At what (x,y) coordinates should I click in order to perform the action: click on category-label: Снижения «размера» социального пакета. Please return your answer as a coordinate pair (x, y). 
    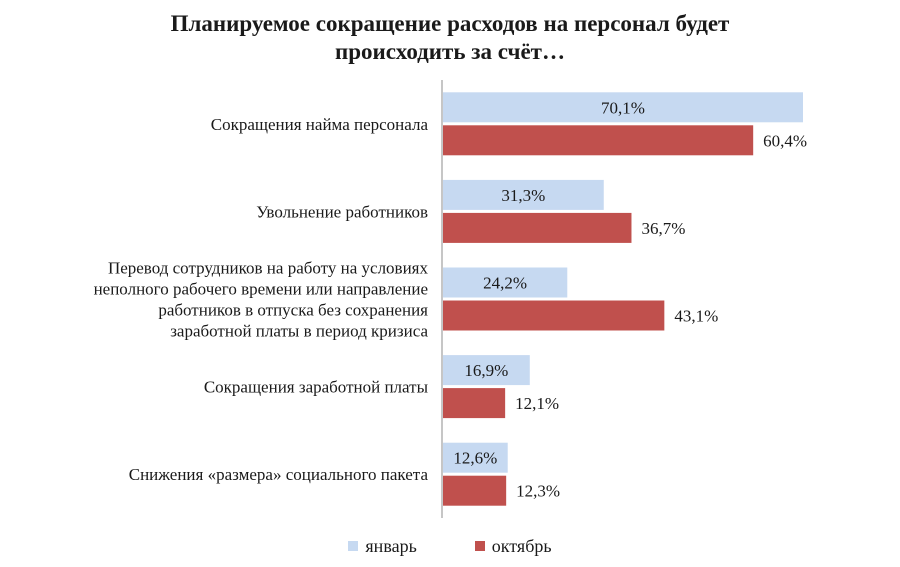
    Looking at the image, I should click on (279, 474).